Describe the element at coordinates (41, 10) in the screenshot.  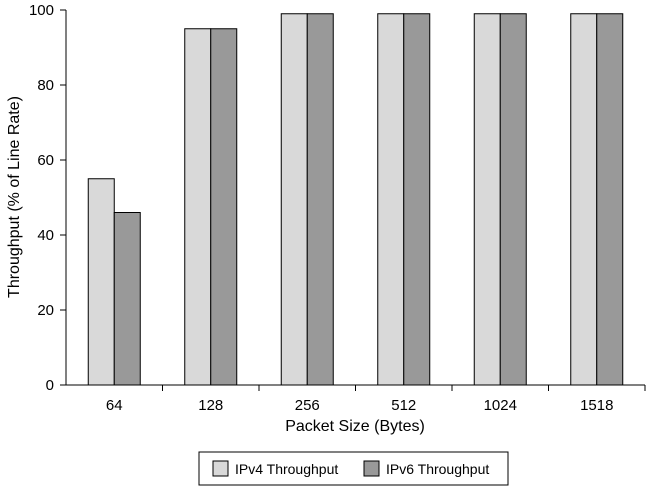
I see `y-tick-label: 100` at that location.